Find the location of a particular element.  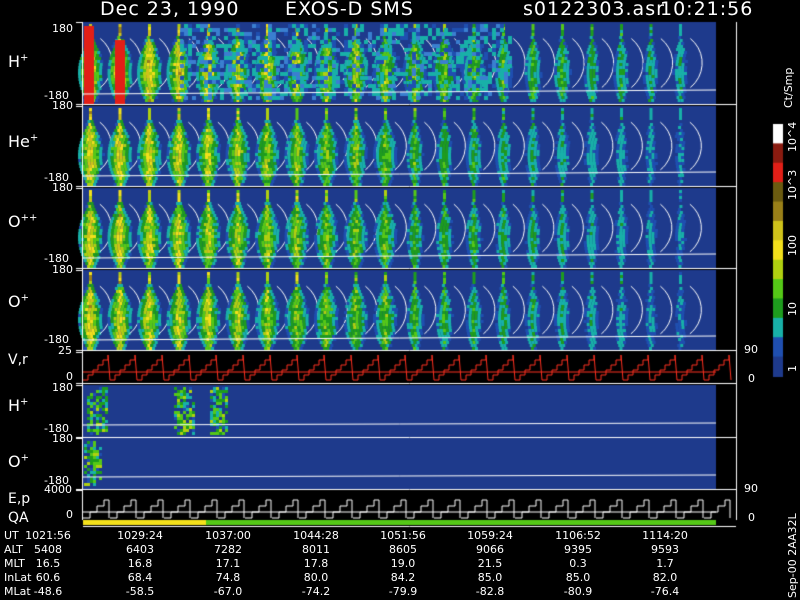

footer-value: 9593 is located at coordinates (665, 549).